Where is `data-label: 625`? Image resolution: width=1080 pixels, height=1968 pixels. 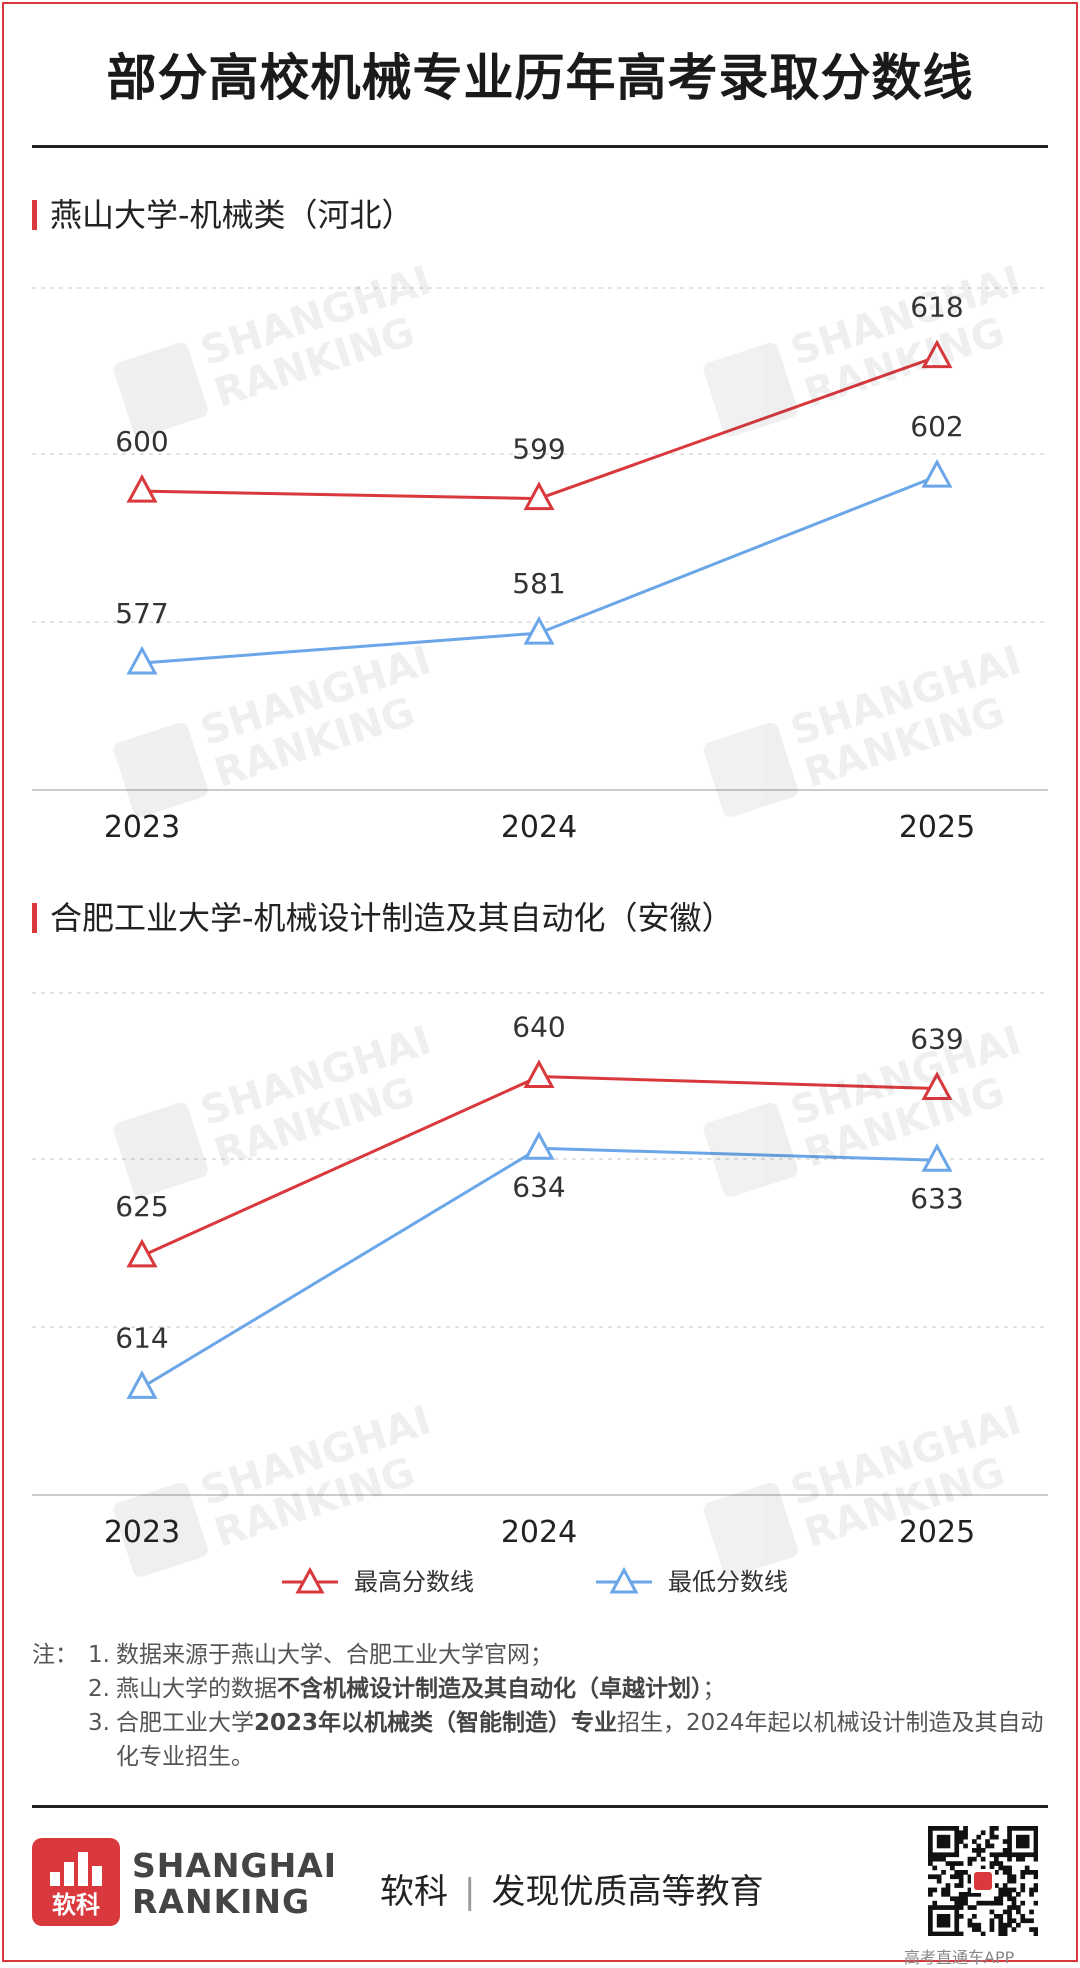 data-label: 625 is located at coordinates (141, 1206).